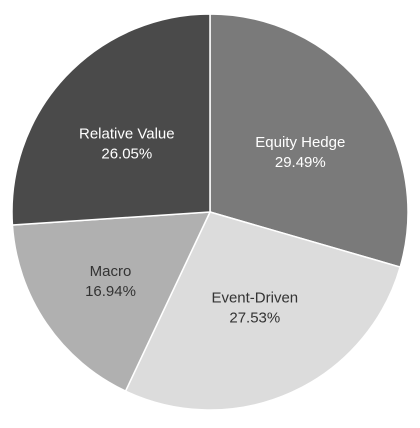 The width and height of the screenshot is (420, 428). What do you see at coordinates (300, 162) in the screenshot?
I see `slice-value-label: 29.49%` at bounding box center [300, 162].